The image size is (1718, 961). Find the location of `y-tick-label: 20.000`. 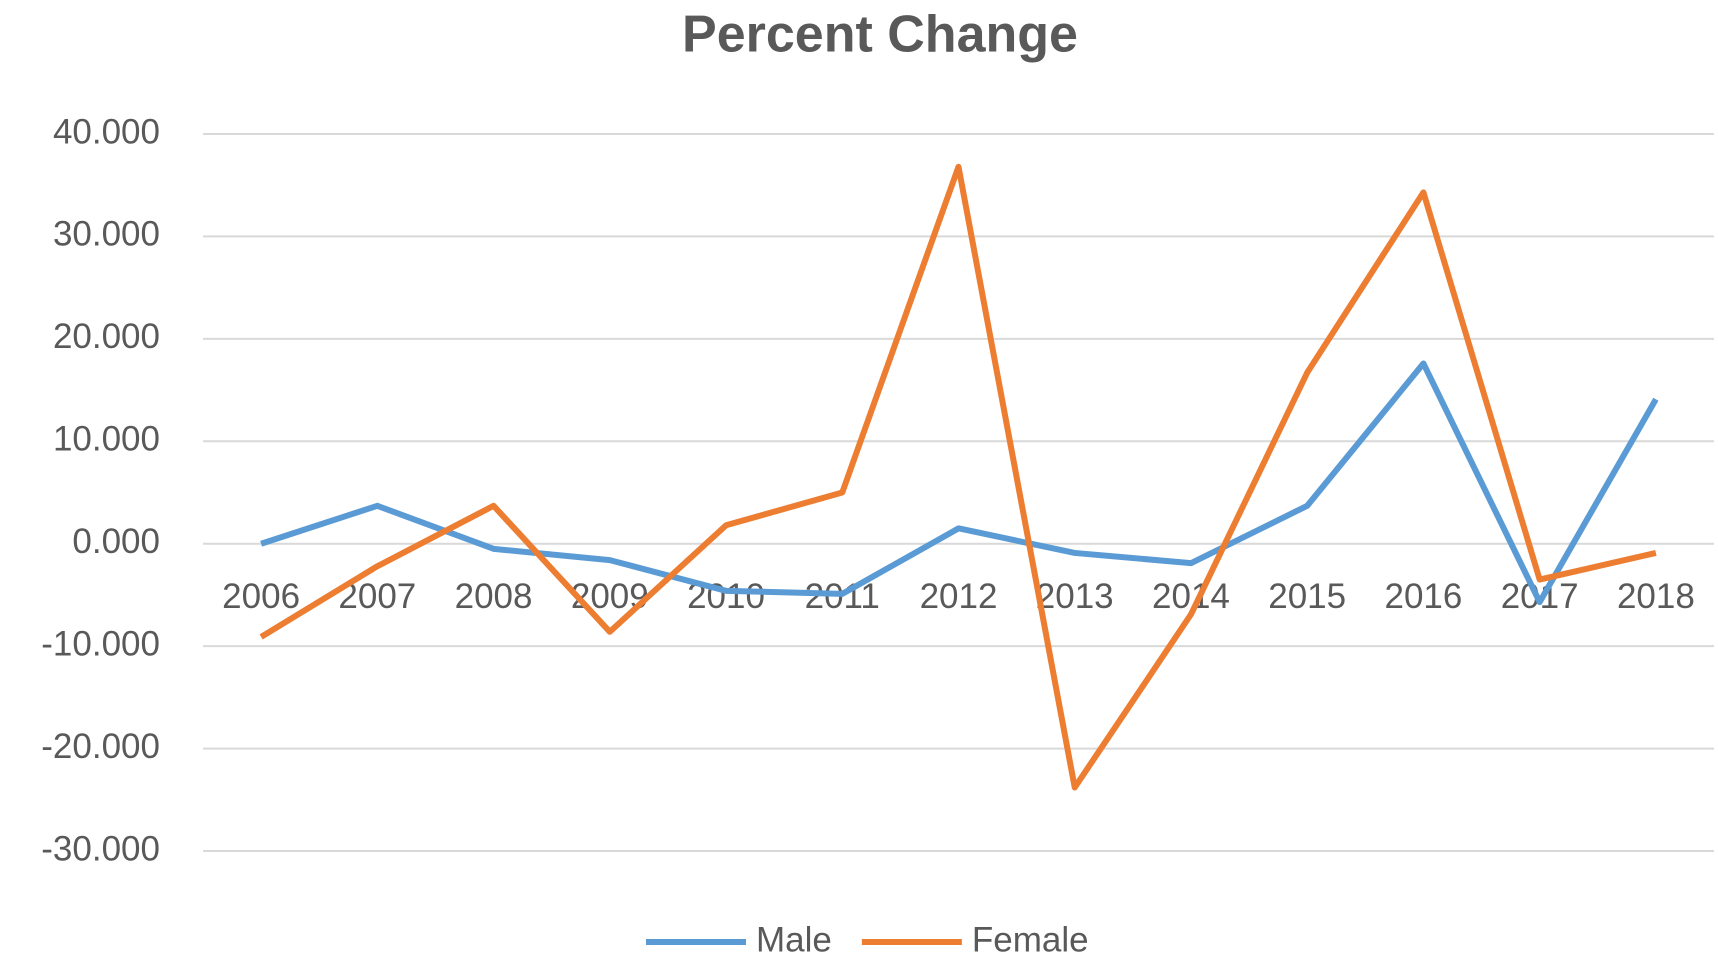

y-tick-label: 20.000 is located at coordinates (106, 336).